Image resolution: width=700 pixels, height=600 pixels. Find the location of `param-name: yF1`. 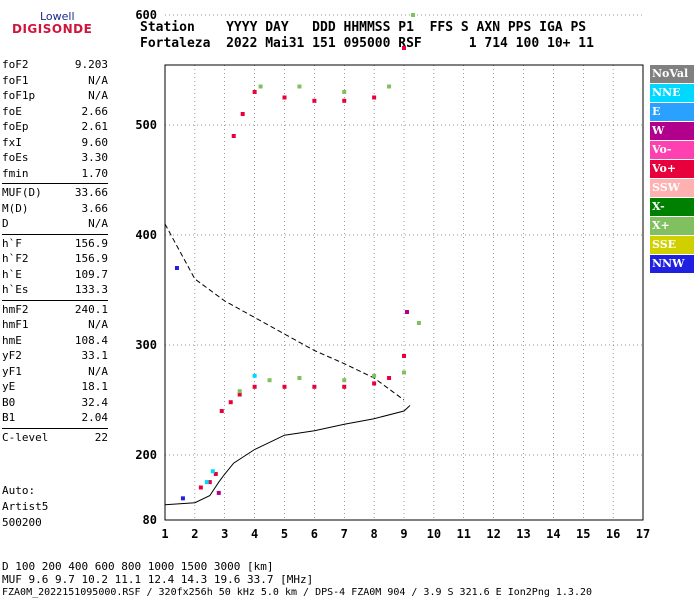

param-name: yF1 is located at coordinates (12, 371).